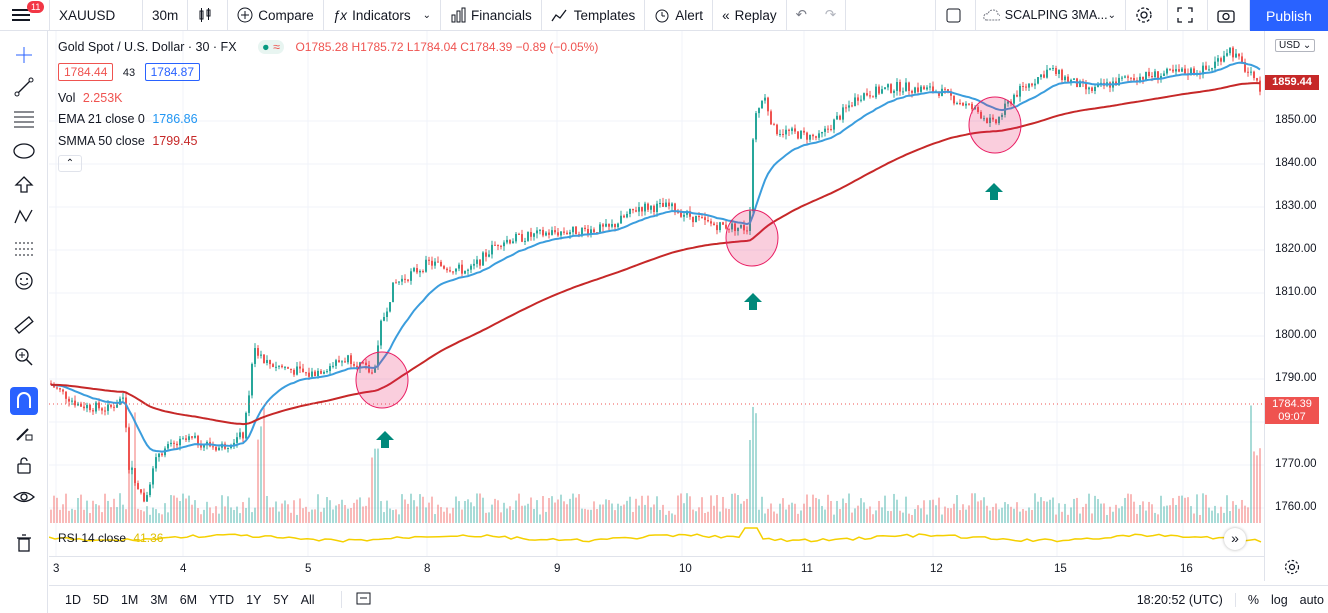  Describe the element at coordinates (208, 15) in the screenshot. I see `chart-type-button` at that location.